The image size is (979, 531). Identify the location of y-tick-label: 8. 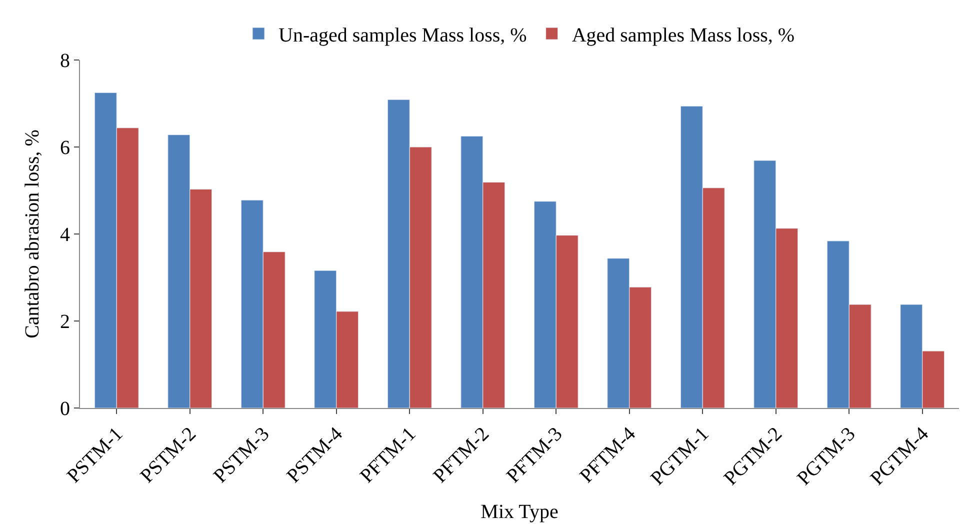
(65, 61).